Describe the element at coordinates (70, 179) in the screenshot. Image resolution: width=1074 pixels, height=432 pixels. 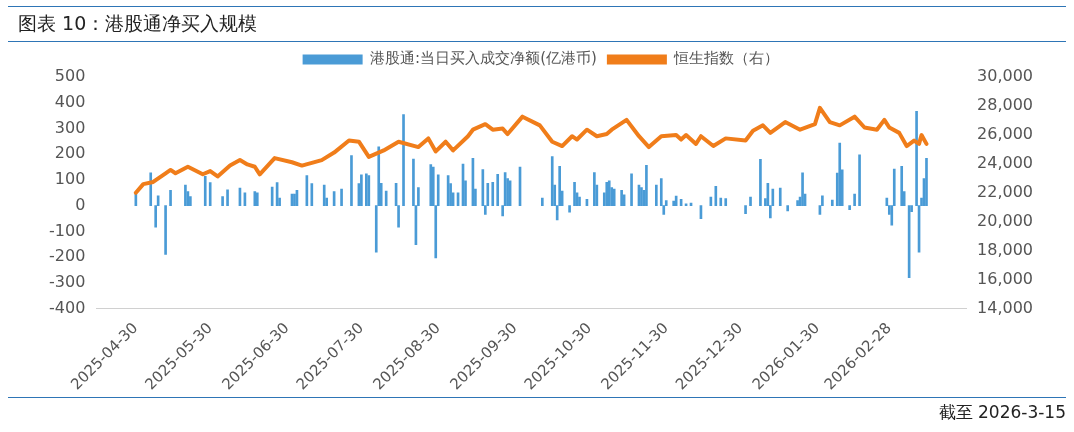
I see `y-tick-label: 100` at that location.